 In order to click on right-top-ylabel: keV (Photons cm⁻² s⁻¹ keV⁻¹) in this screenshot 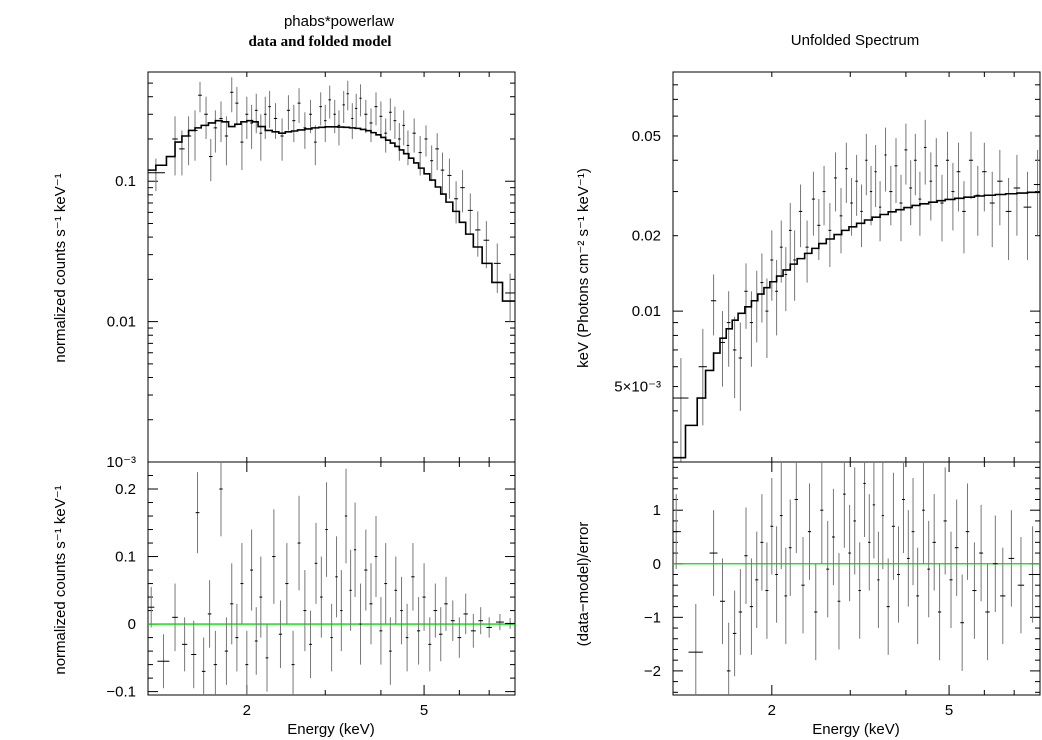, I will do `click(583, 268)`.